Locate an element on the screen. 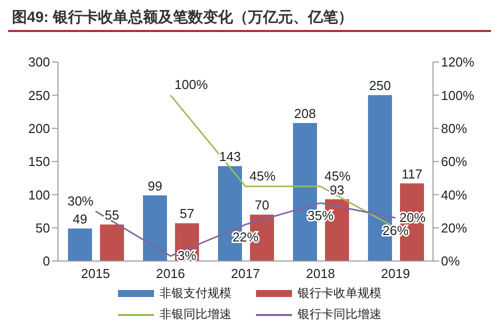 The image size is (499, 331). data-label: 93 is located at coordinates (337, 190).